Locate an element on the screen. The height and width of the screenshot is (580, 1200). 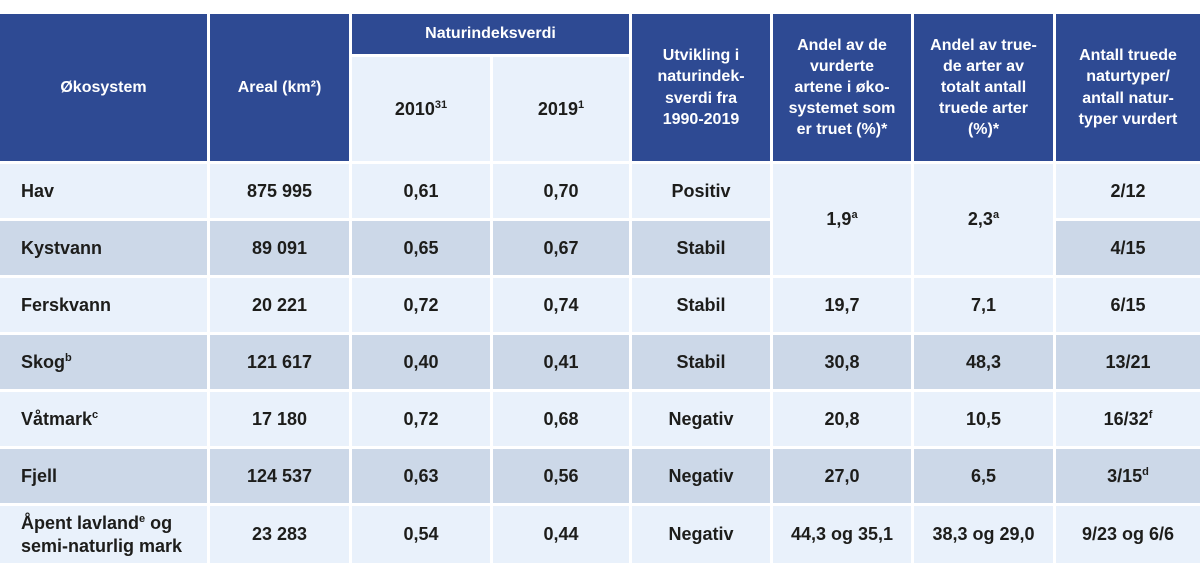
row-fjell-antall: 3/15d is located at coordinates (1128, 476).